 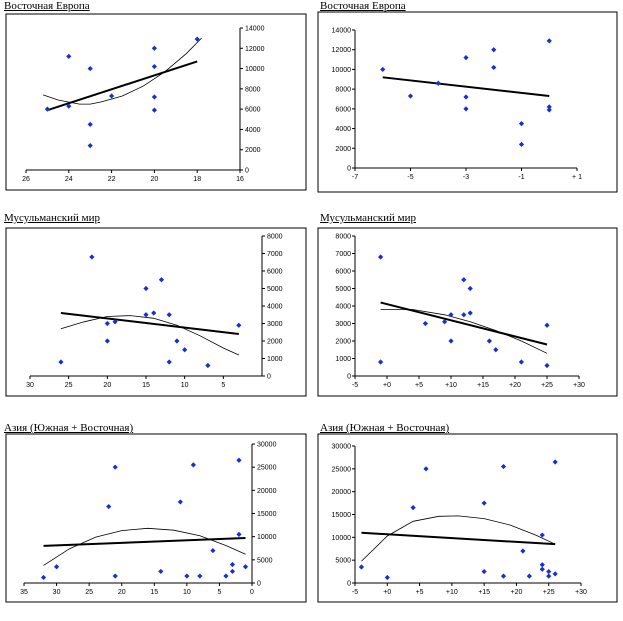 What do you see at coordinates (410, 177) in the screenshot?
I see `x-tick-label: -5` at bounding box center [410, 177].